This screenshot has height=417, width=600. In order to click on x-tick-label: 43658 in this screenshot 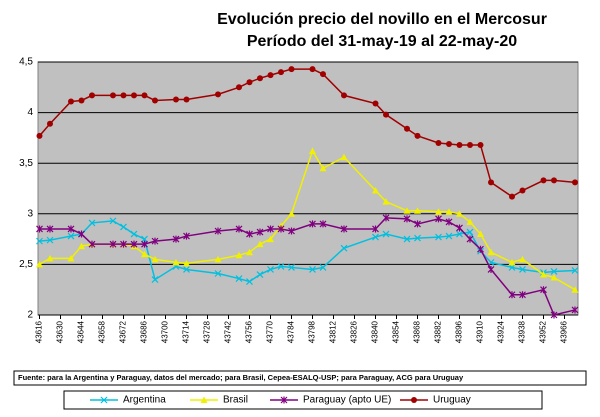, I will do `click(102, 331)`.